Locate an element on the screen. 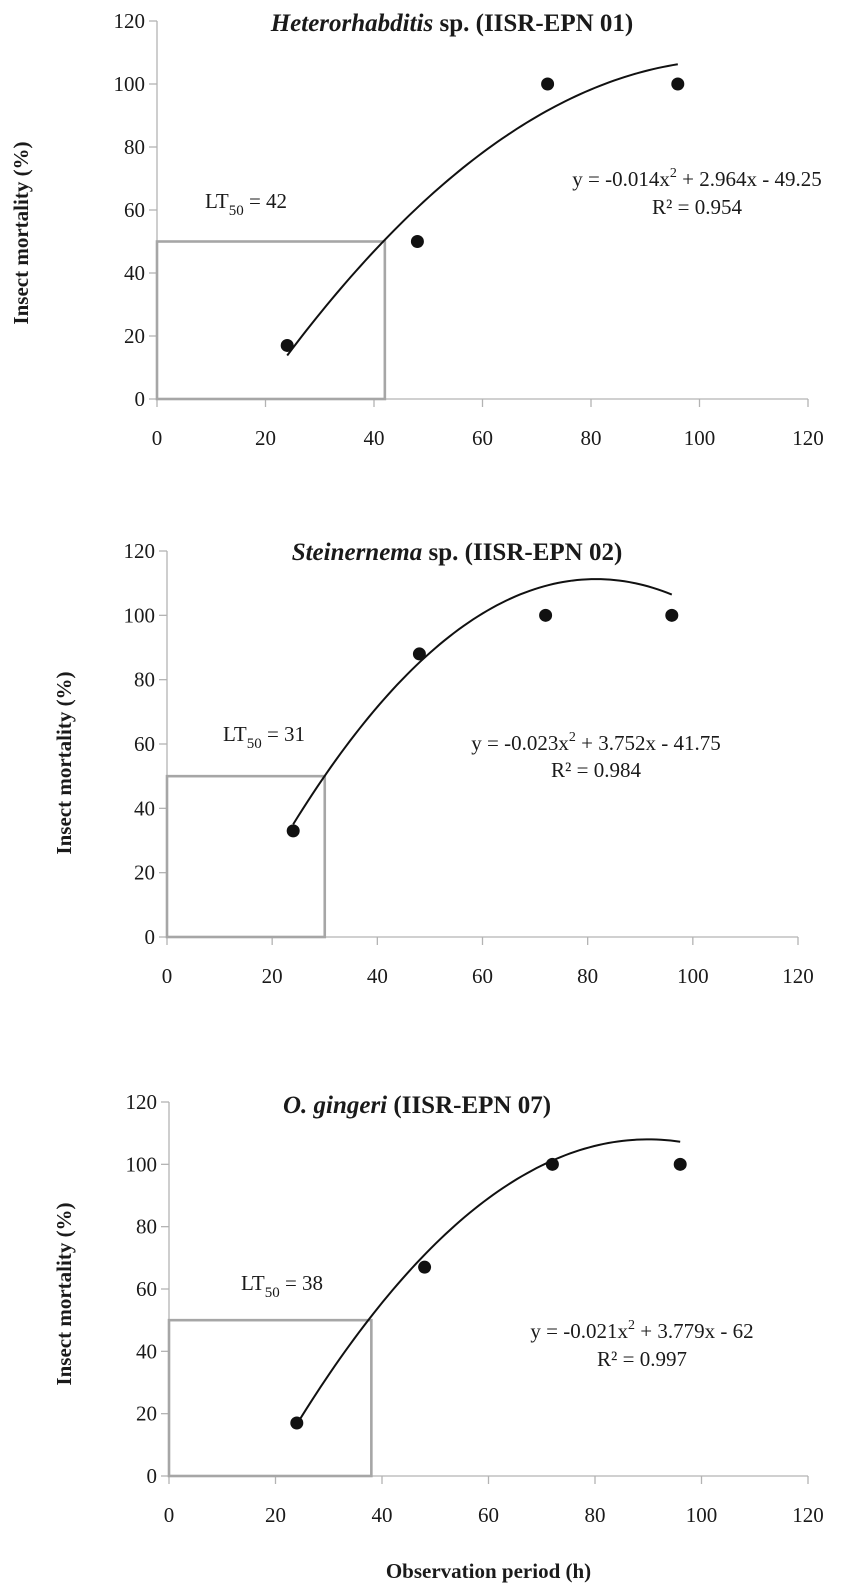  chart-title-strain: sp. (IISR-EPN 02) is located at coordinates (522, 552).